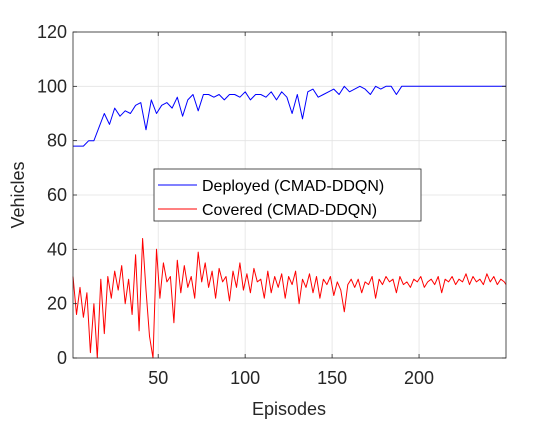  What do you see at coordinates (57, 249) in the screenshot?
I see `y-tick-label: 40` at bounding box center [57, 249].